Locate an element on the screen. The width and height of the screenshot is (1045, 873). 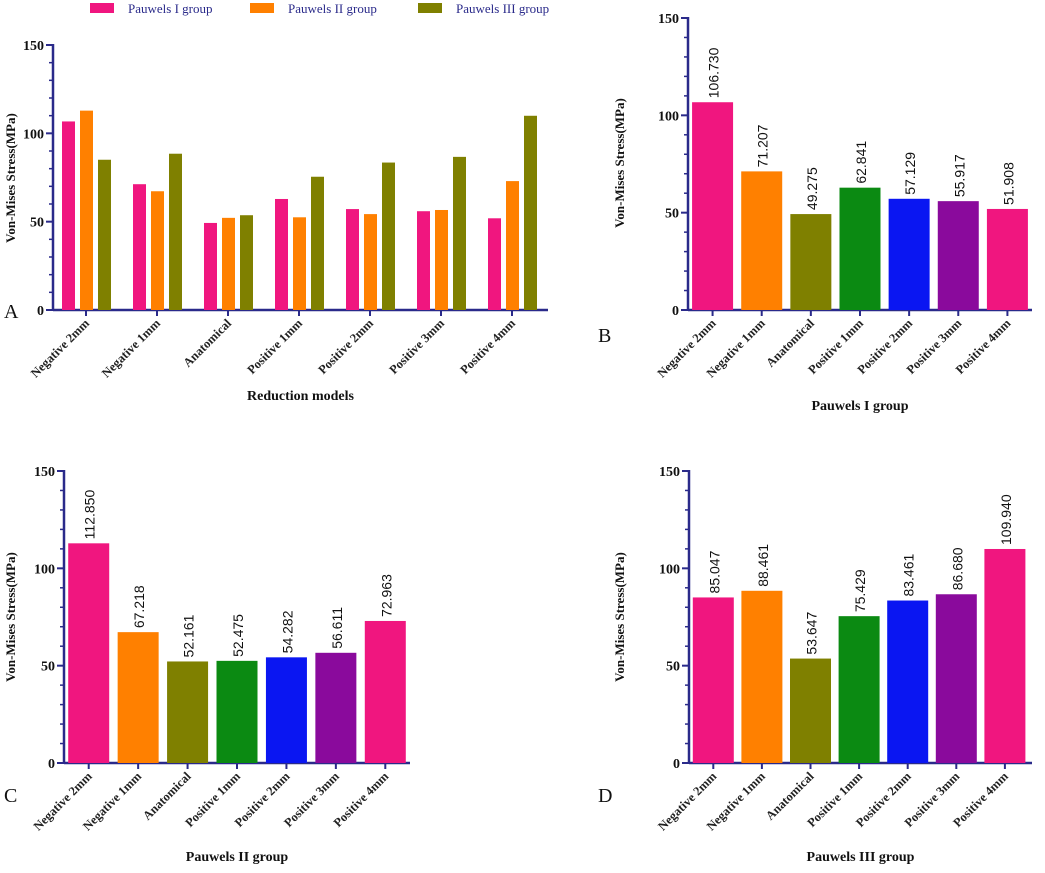
bar-value-label: 72.963 is located at coordinates (386, 595).